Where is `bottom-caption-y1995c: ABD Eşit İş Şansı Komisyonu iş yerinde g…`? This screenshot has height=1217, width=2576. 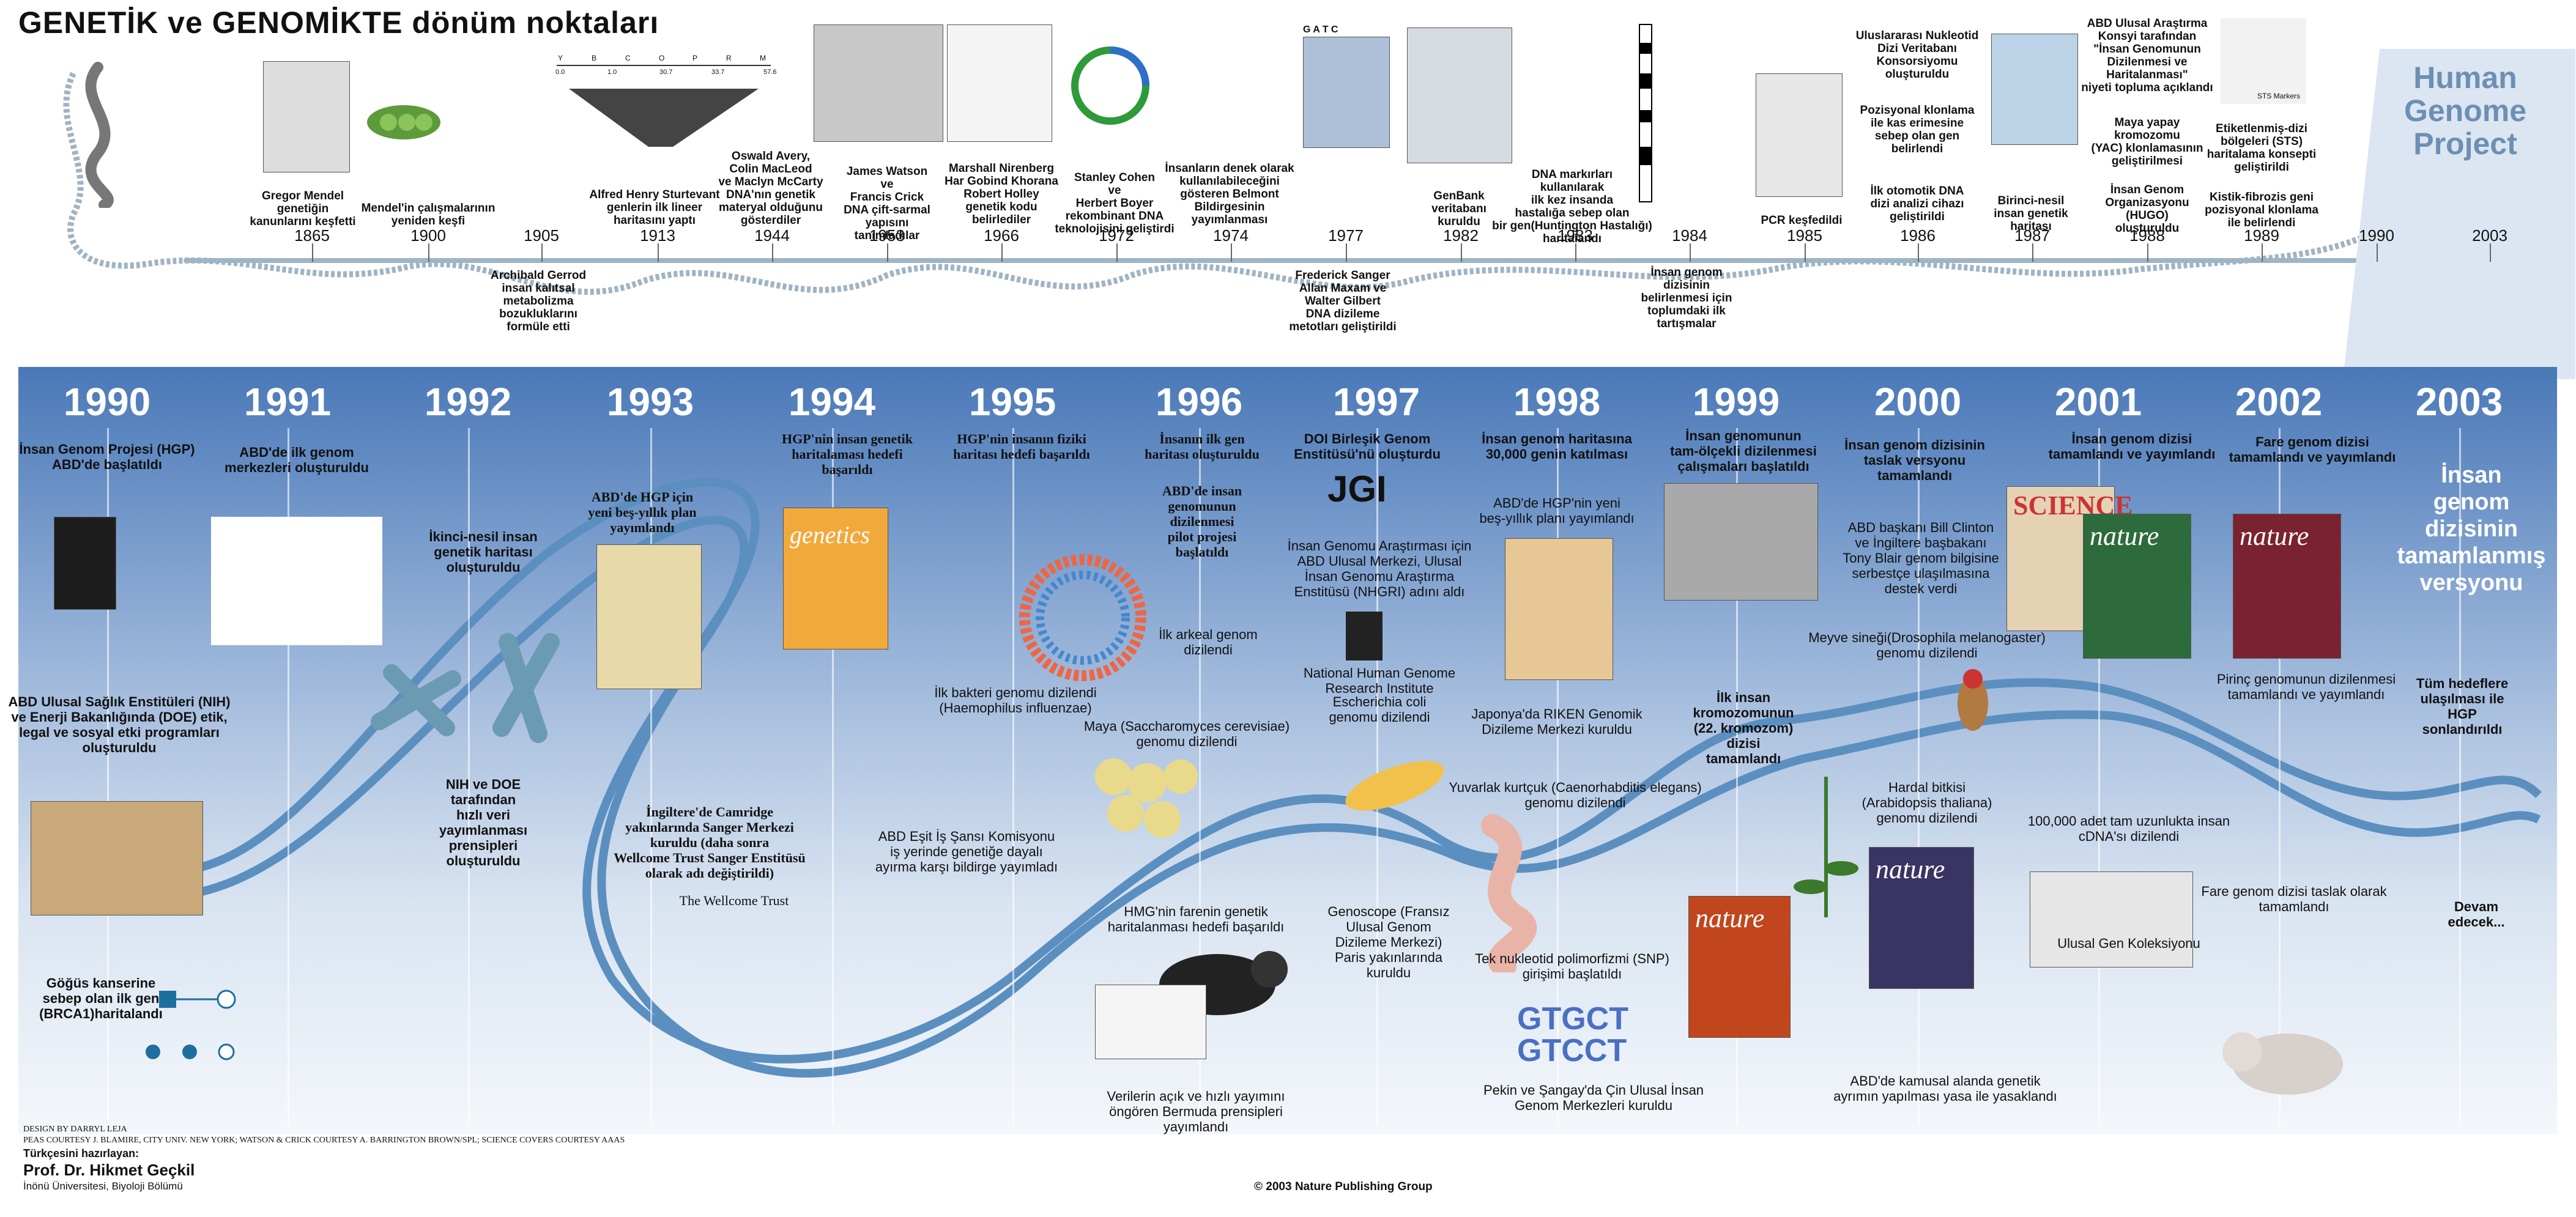 bottom-caption-y1995c: ABD Eşit İş Şansı Komisyonu iş yerinde g… is located at coordinates (966, 852).